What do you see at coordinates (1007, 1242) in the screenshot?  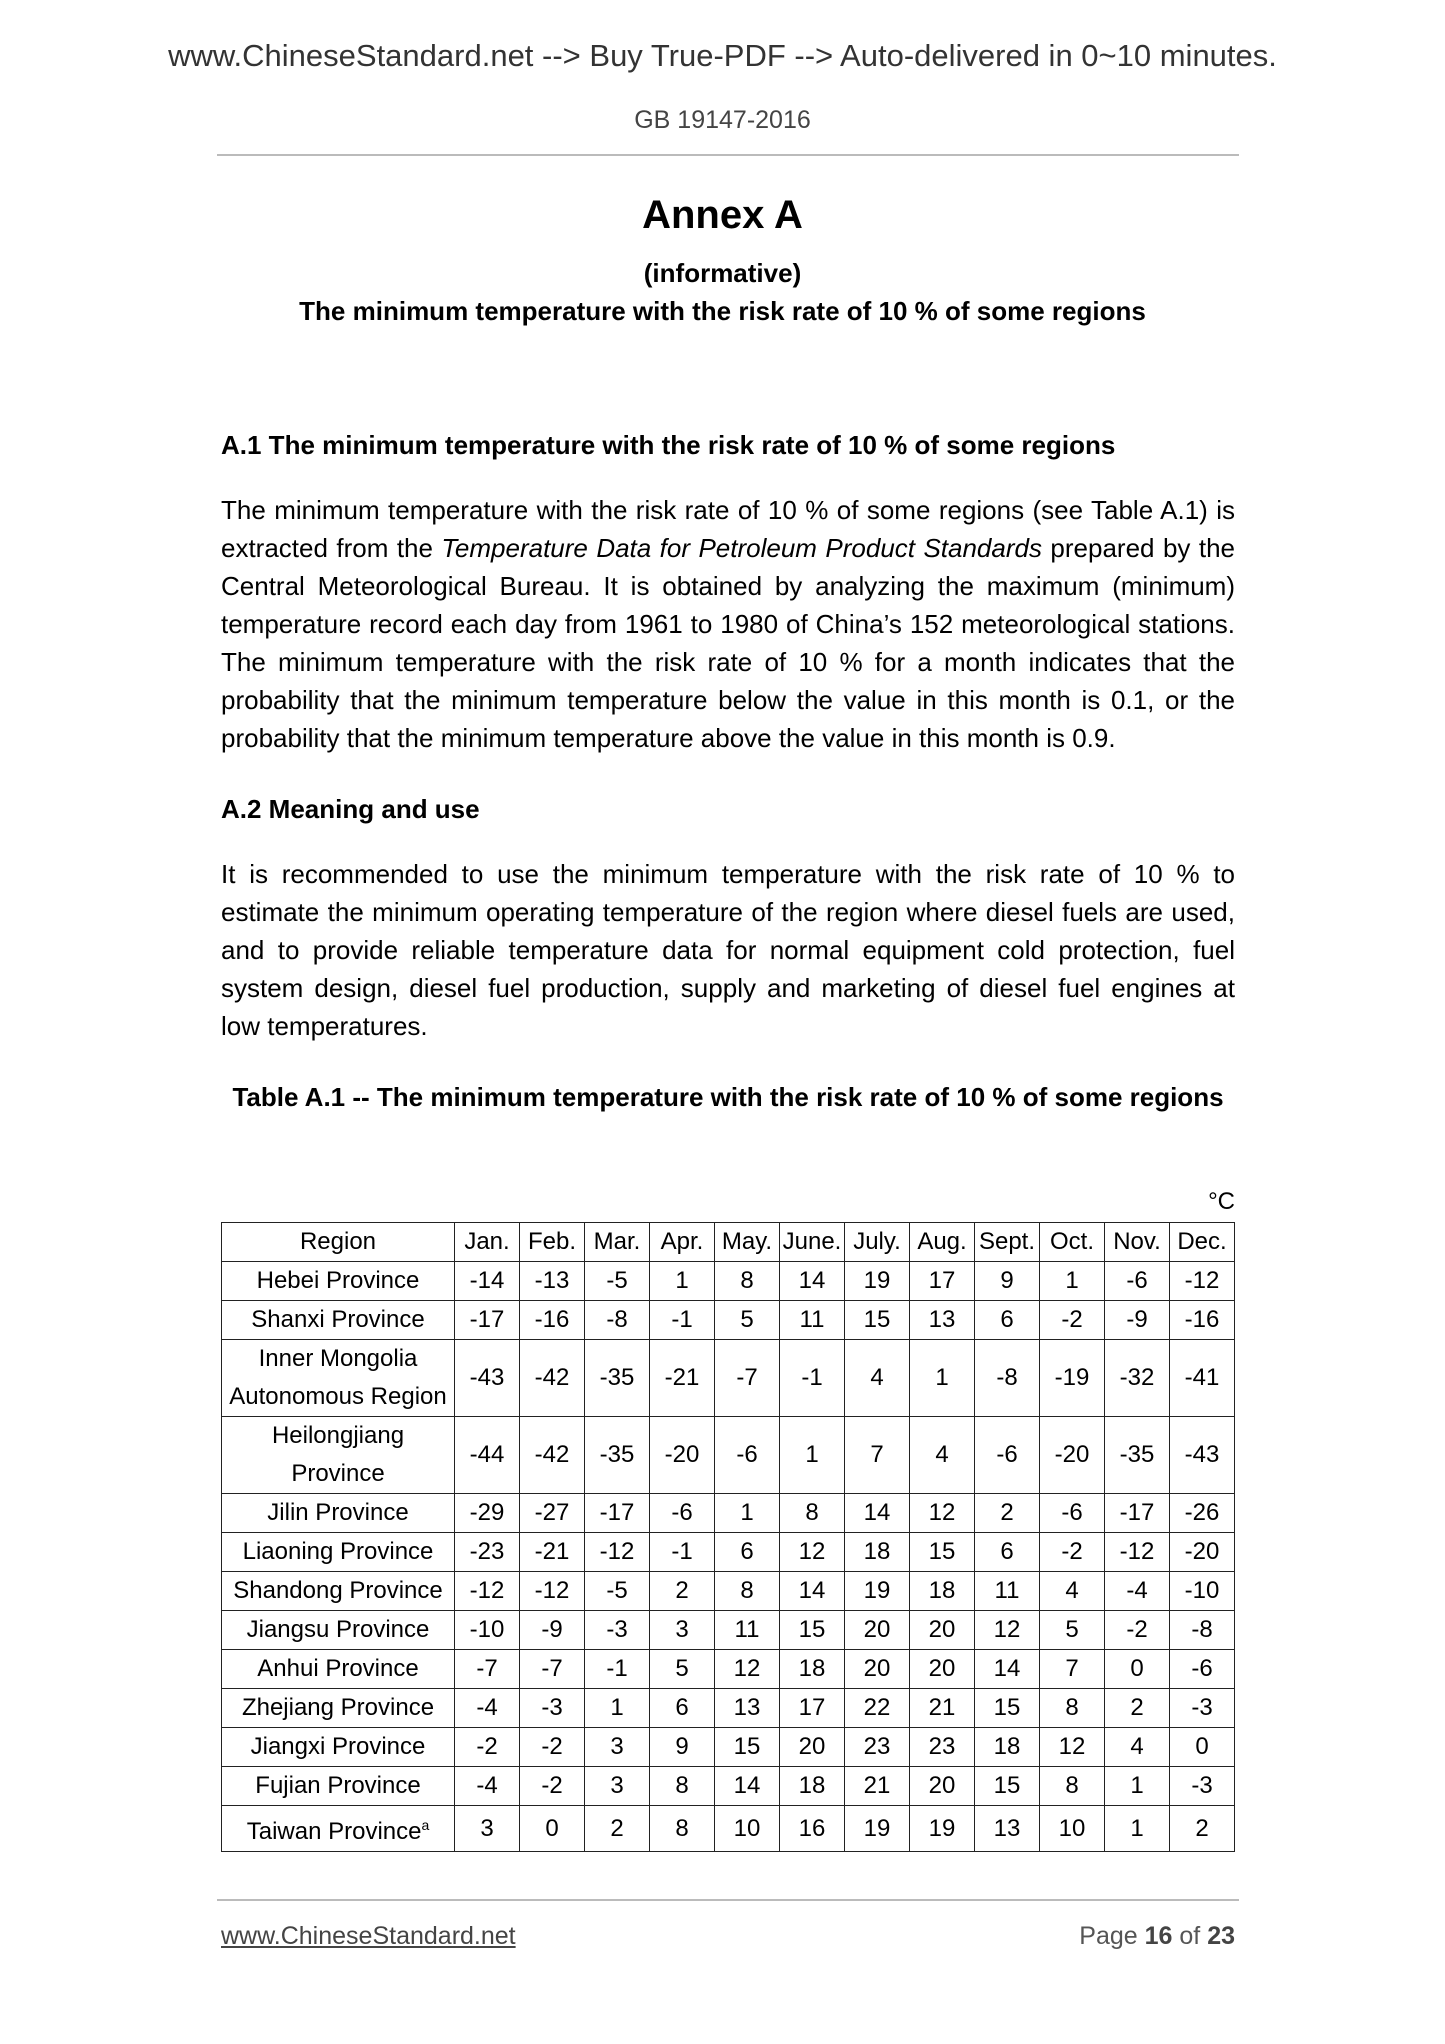 I see `column-header: Sept.` at bounding box center [1007, 1242].